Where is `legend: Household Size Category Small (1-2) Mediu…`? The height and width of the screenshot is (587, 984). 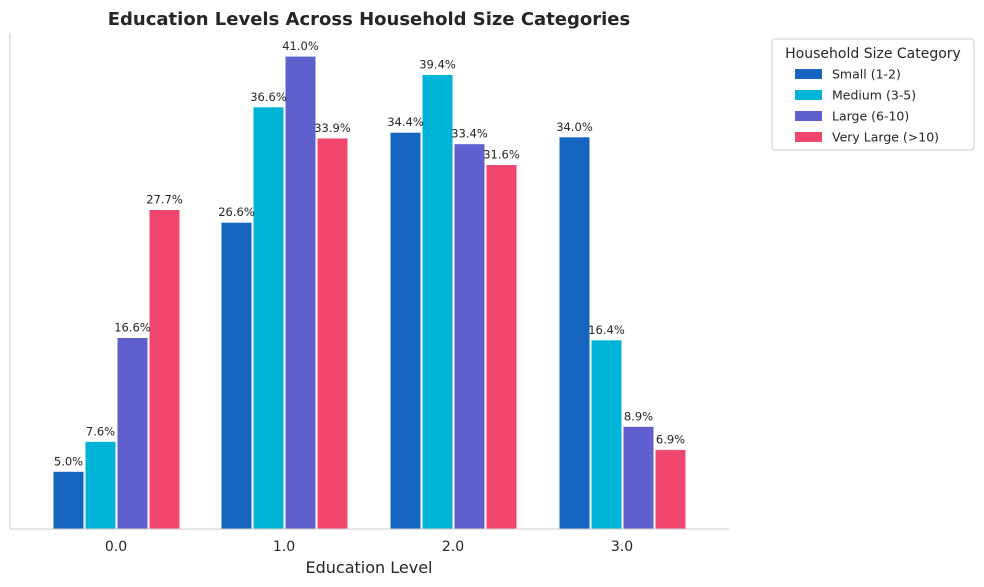
legend: Household Size Category Small (1-2) Mediu… is located at coordinates (873, 94).